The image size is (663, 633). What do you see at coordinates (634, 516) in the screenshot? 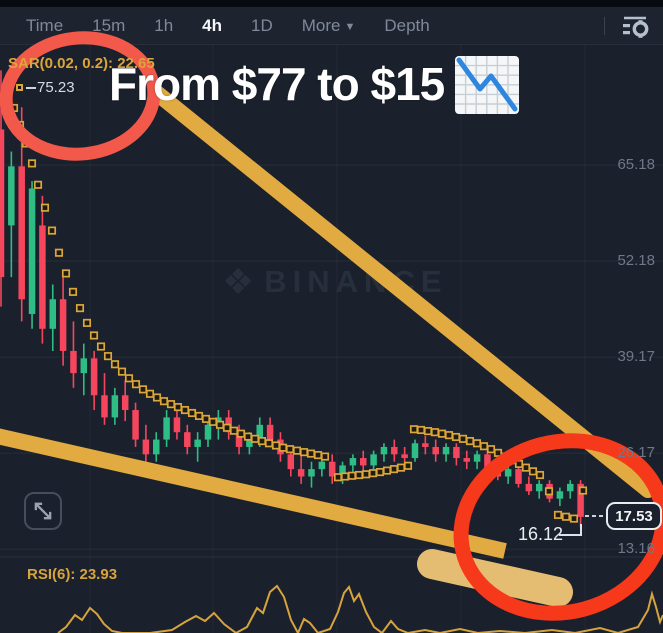
I see `current-price-tag: 17.53` at bounding box center [634, 516].